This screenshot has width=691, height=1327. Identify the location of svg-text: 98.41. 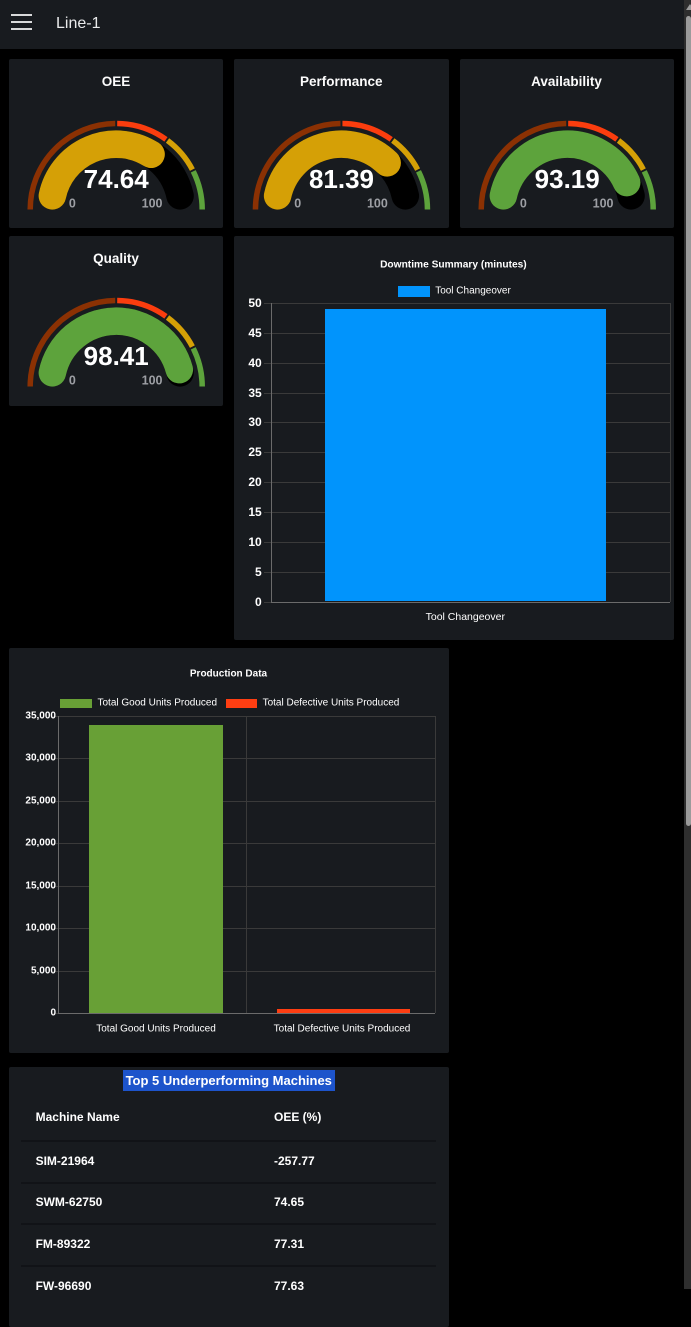
(116, 356).